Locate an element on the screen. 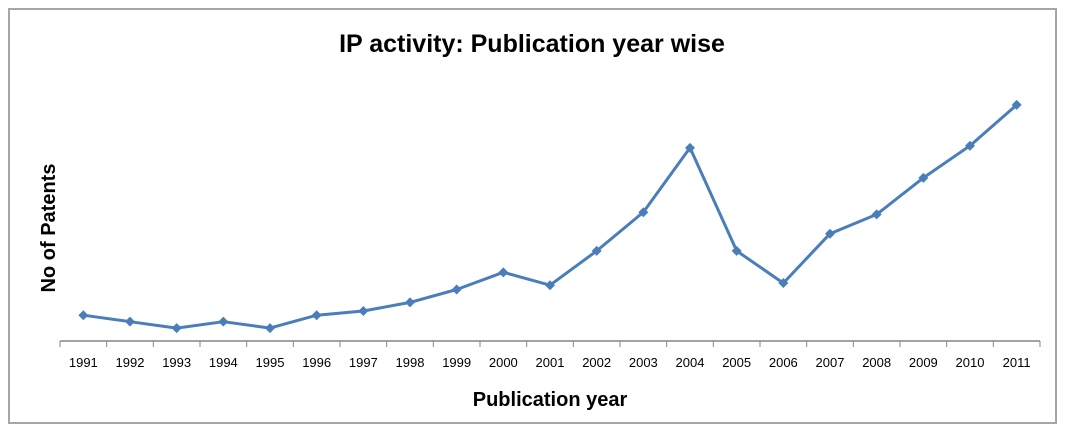  x-tick-label: 2011 is located at coordinates (1017, 362).